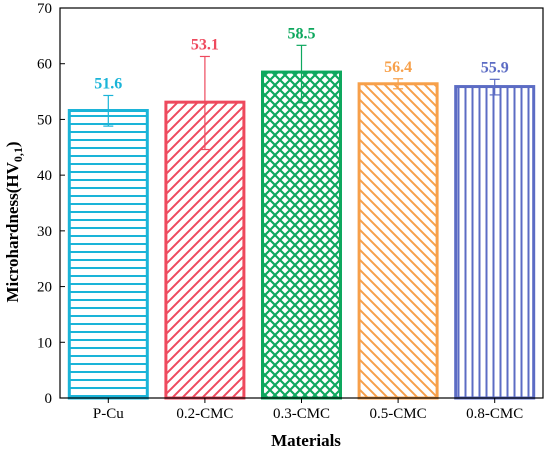 The width and height of the screenshot is (550, 452). Describe the element at coordinates (108, 254) in the screenshot. I see `bar-p-cu` at that location.